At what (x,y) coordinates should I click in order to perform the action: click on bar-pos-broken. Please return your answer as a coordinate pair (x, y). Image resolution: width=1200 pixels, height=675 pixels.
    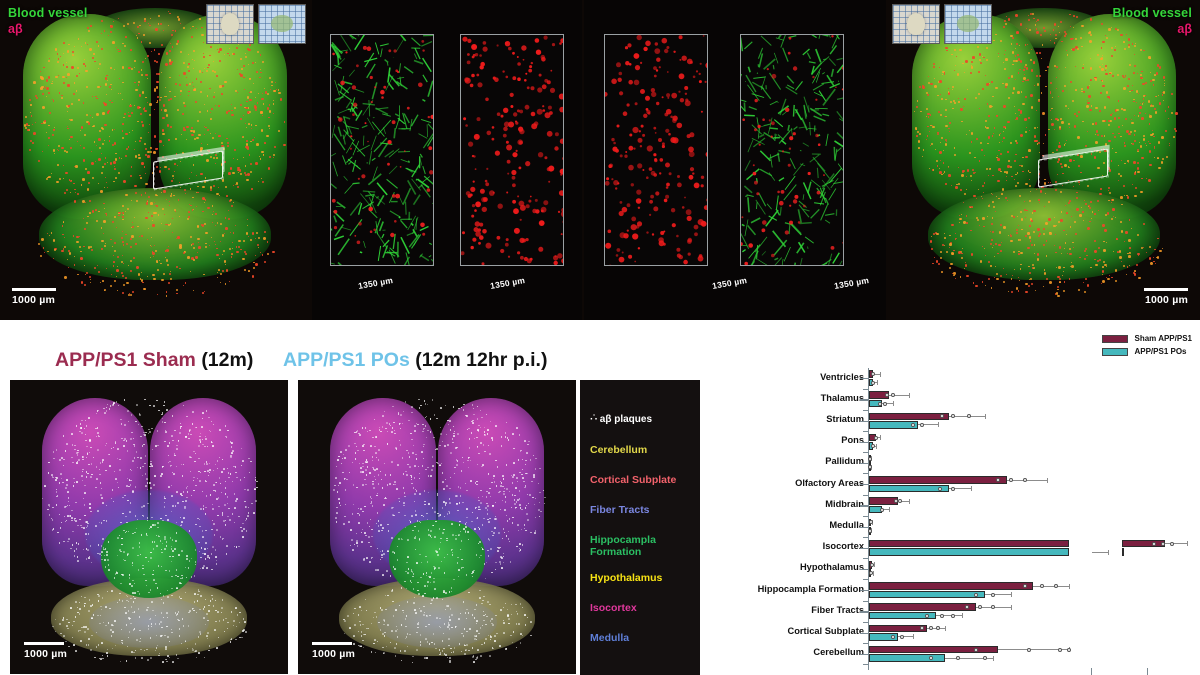
    Looking at the image, I should click on (1123, 552).